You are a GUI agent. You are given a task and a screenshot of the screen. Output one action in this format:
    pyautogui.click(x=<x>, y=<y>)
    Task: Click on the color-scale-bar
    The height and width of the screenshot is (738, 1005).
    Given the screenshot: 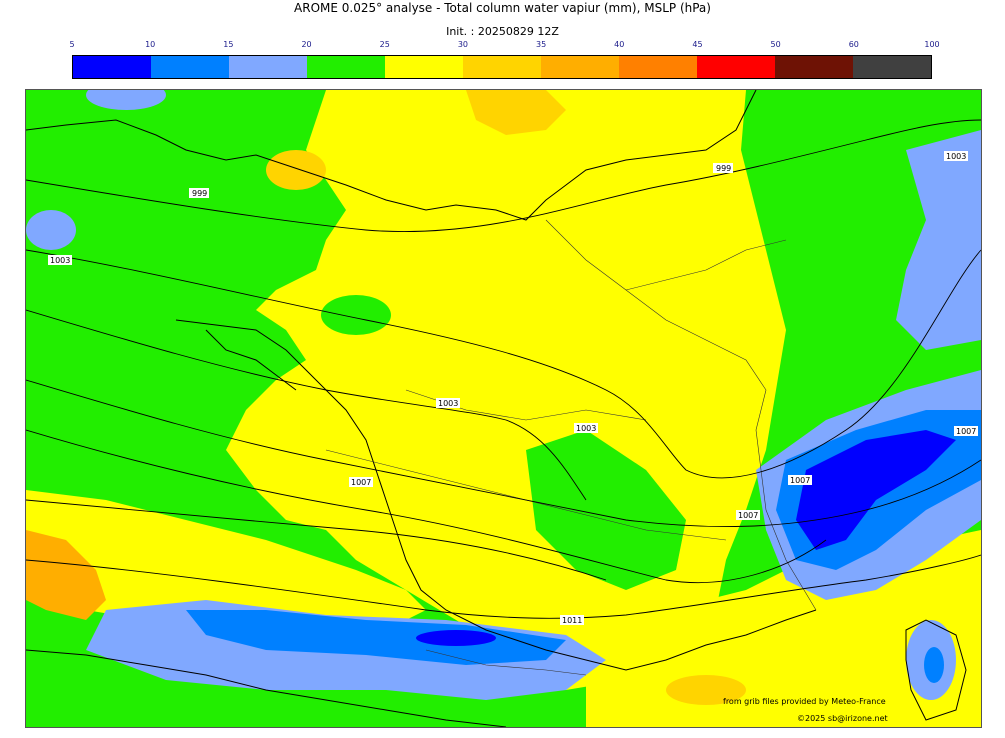 What is the action you would take?
    pyautogui.click(x=502, y=67)
    